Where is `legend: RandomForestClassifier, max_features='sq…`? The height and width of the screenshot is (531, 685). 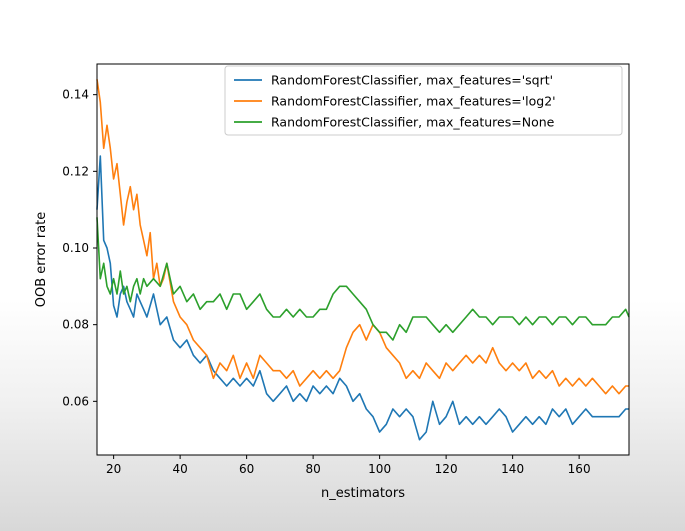 legend: RandomForestClassifier, max_features='sq… is located at coordinates (423, 100).